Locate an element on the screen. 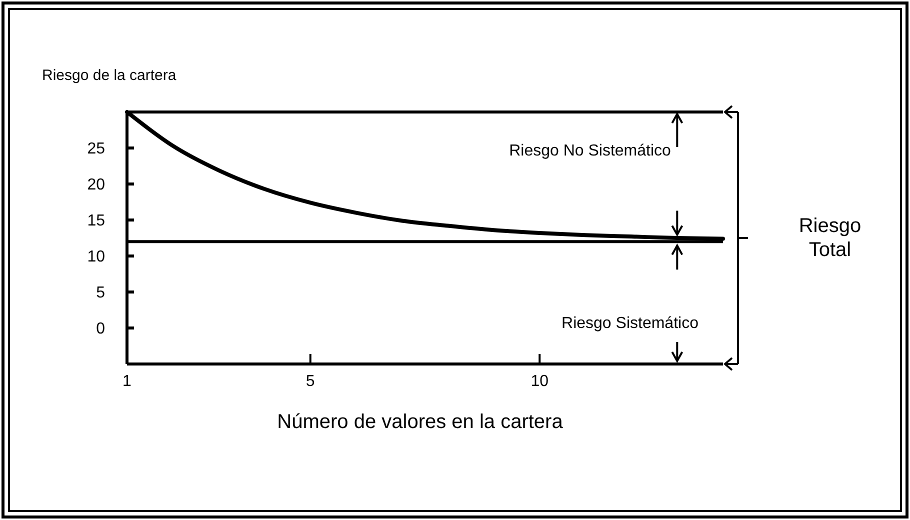  x-axis-title: Número de valores en la cartera is located at coordinates (420, 422).